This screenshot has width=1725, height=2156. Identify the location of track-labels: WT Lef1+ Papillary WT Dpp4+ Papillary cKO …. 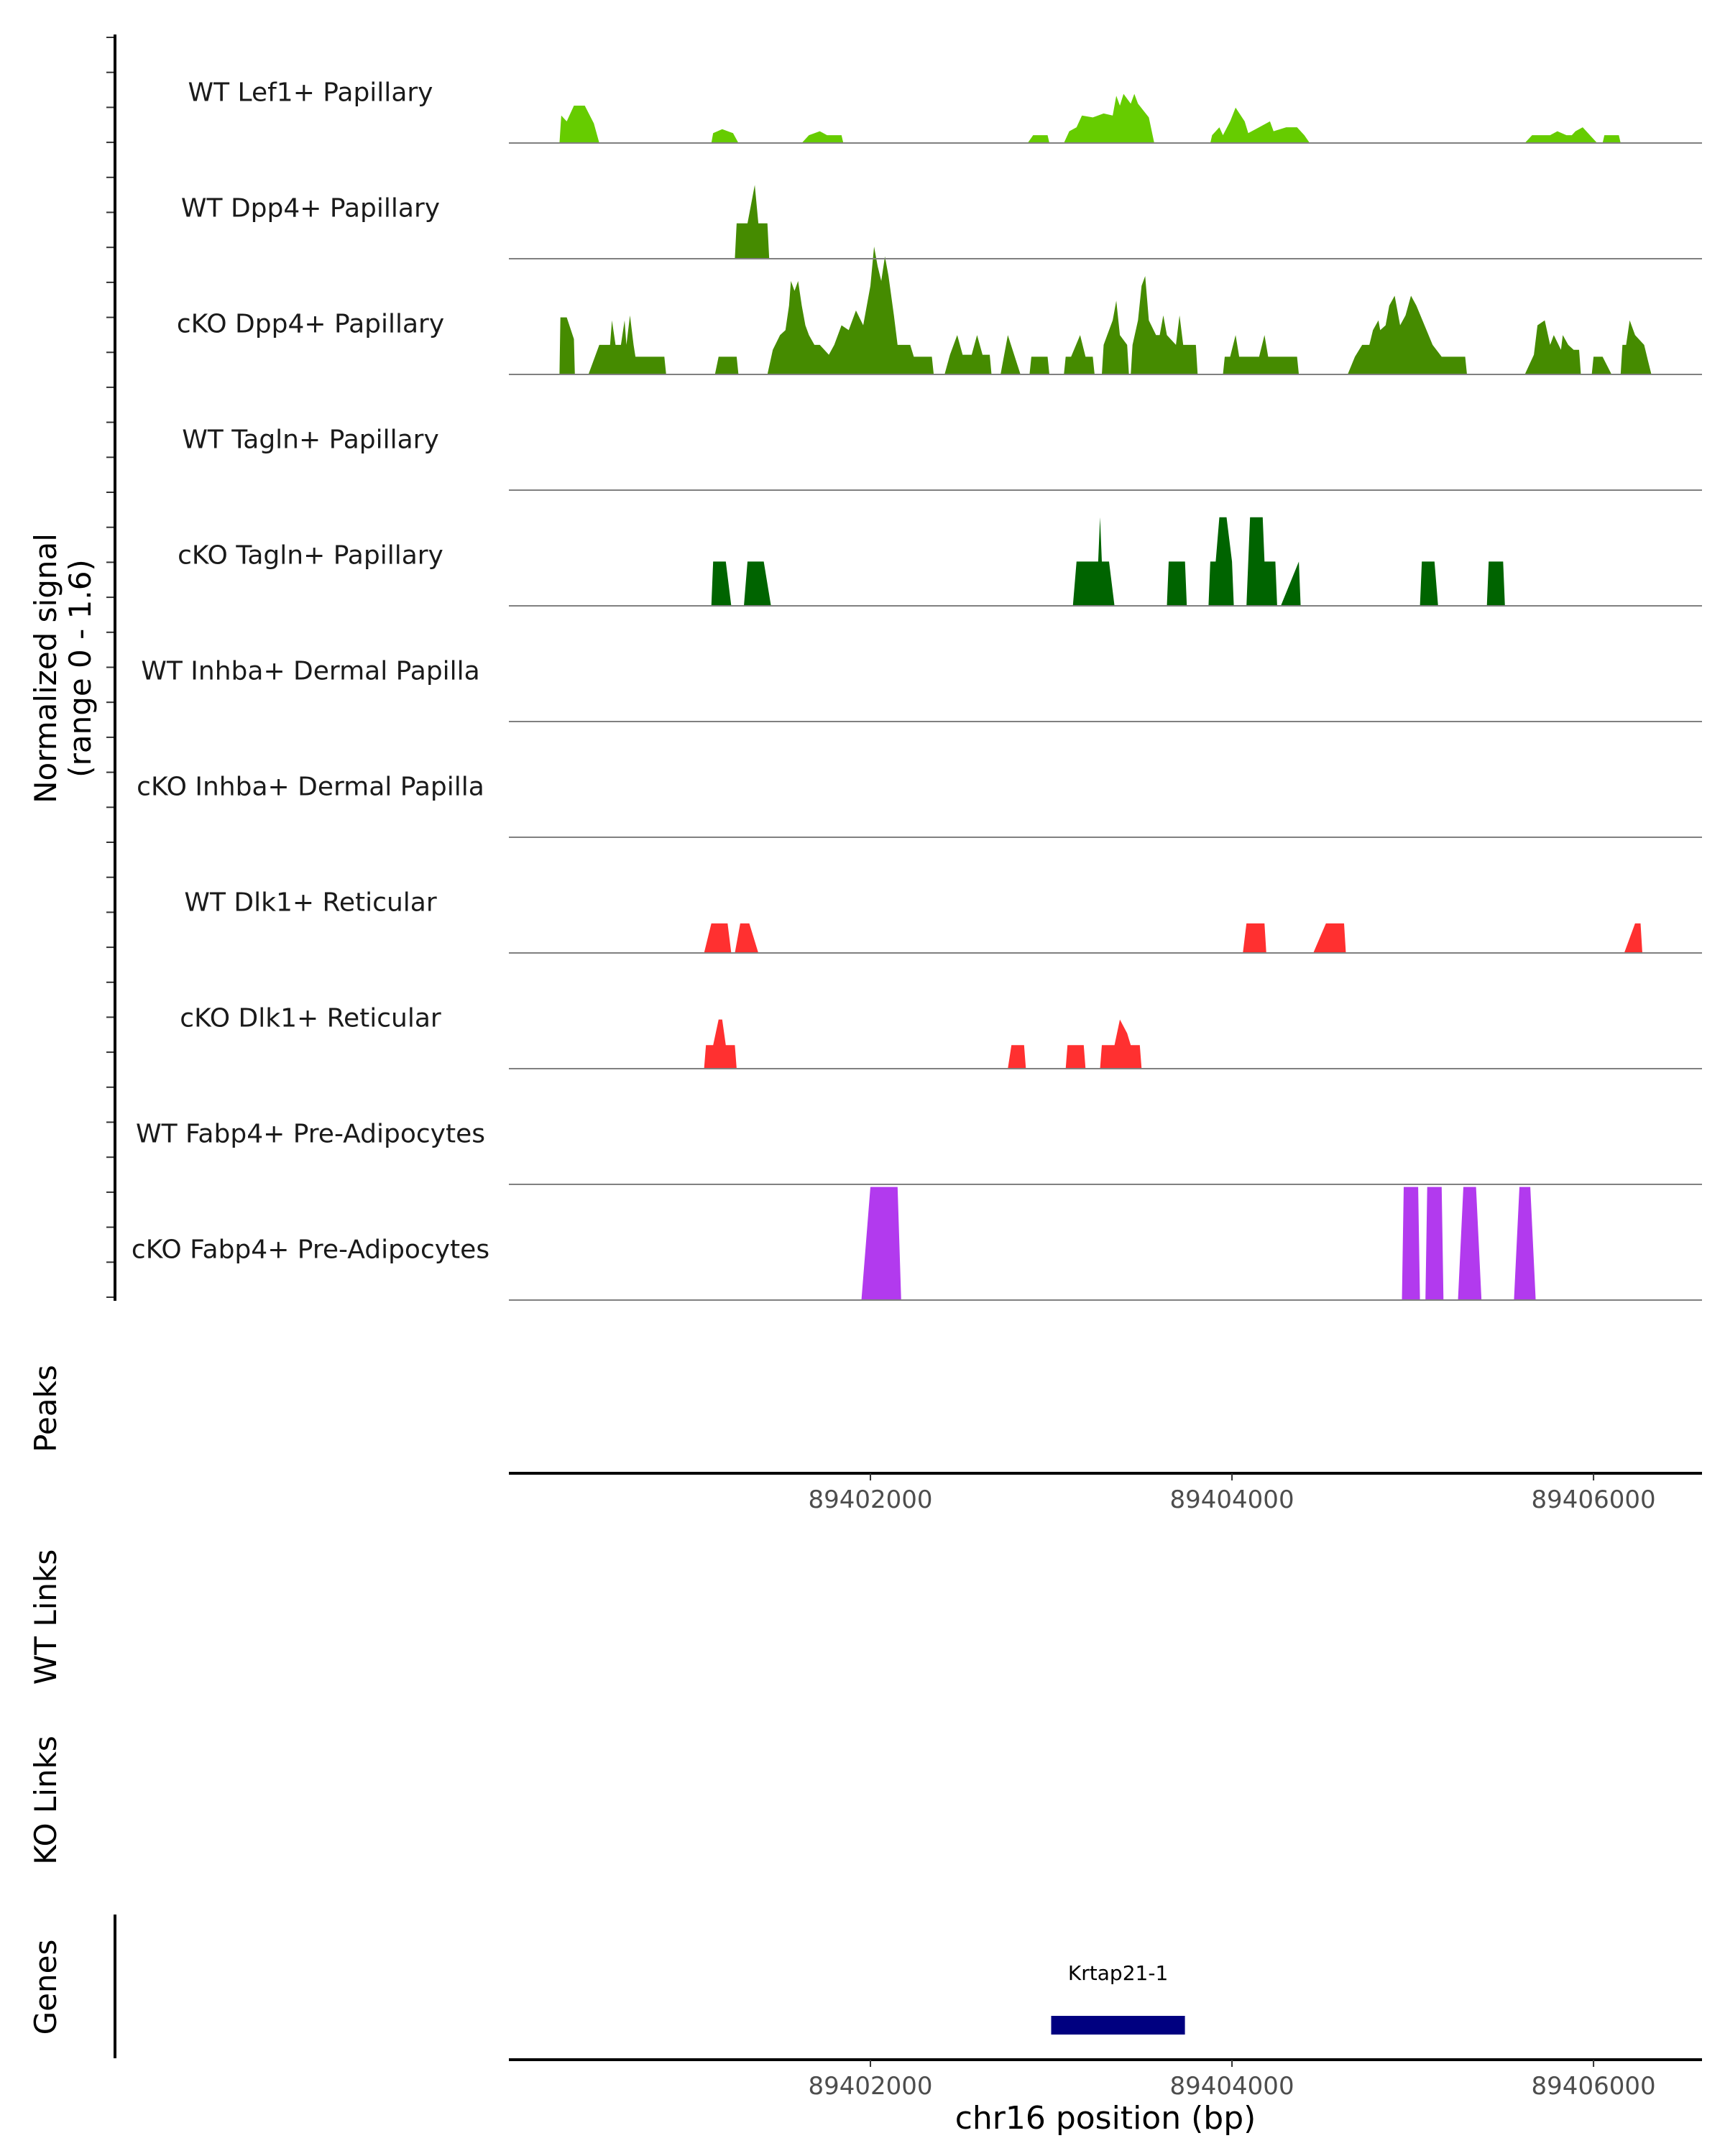
(310, 671).